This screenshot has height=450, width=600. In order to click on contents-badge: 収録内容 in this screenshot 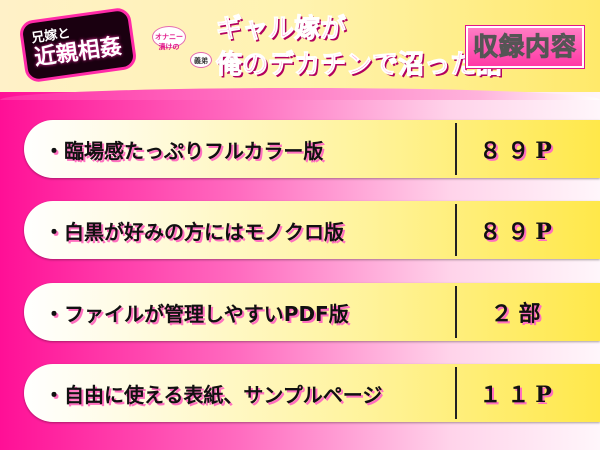, I will do `click(525, 47)`.